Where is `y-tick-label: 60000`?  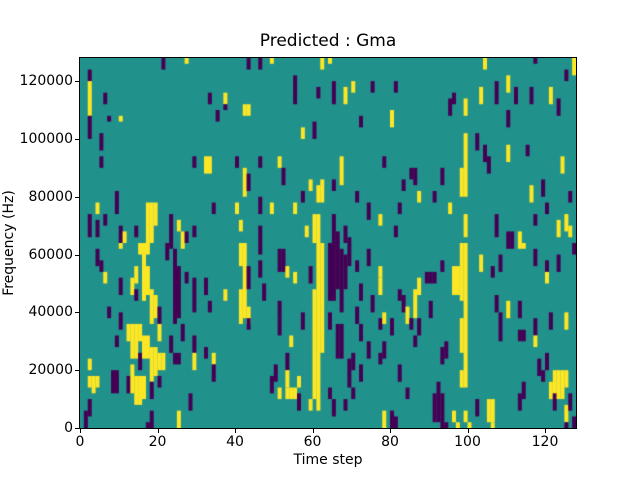 y-tick-label: 60000 is located at coordinates (50, 254).